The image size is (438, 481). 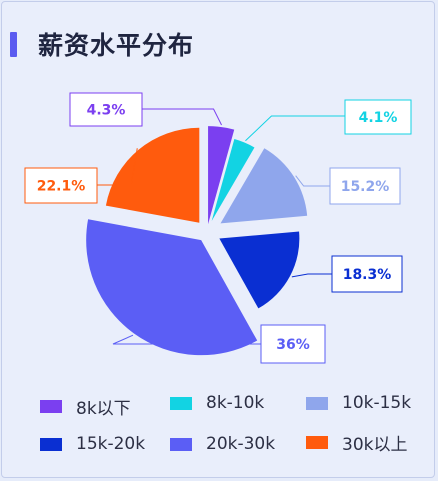 I want to click on legend-item-0: 8k以下, so click(x=85, y=407).